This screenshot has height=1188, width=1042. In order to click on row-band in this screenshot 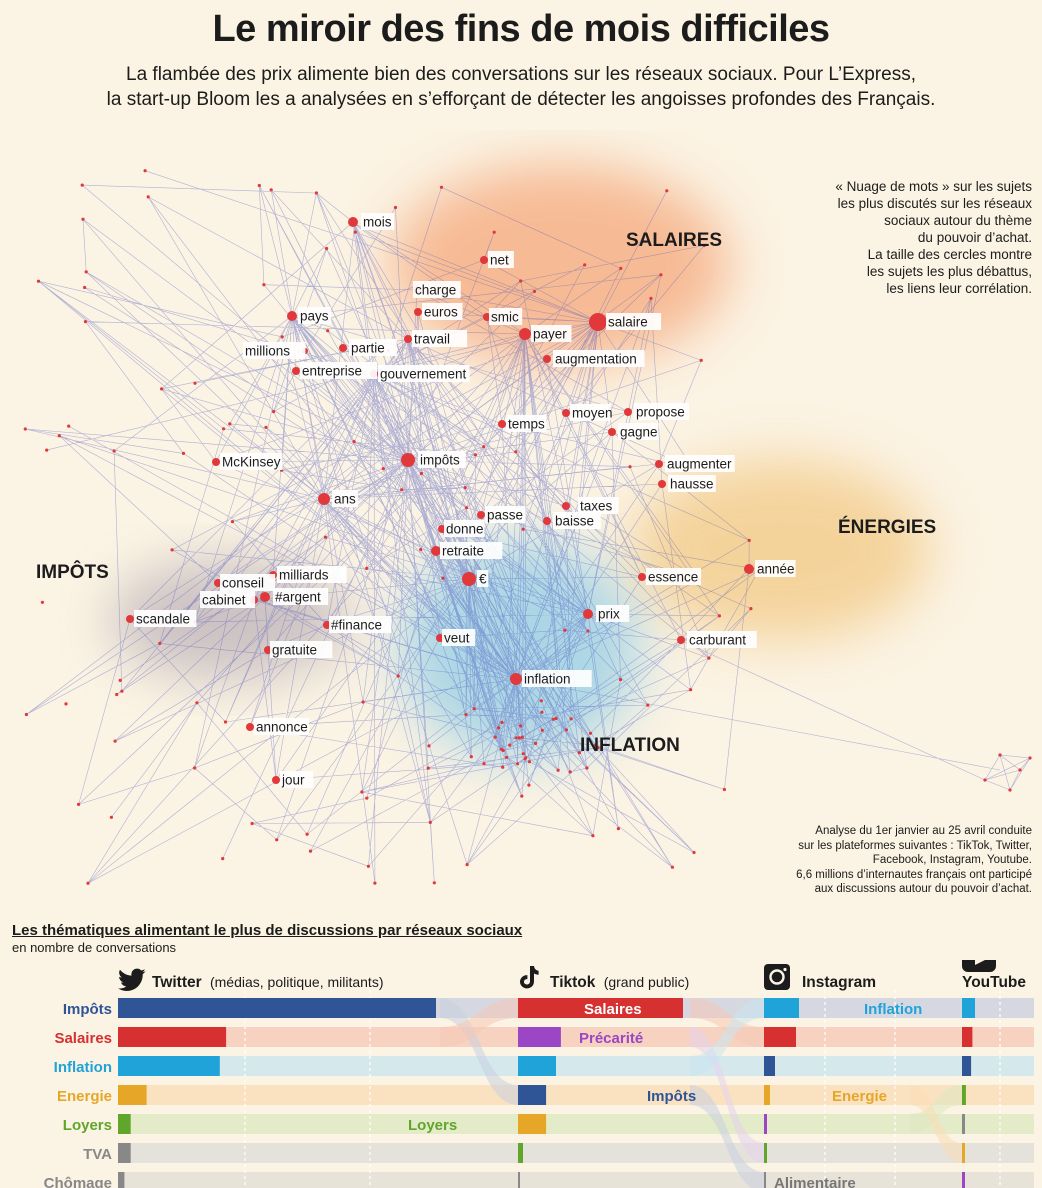, I will do `click(576, 1066)`.